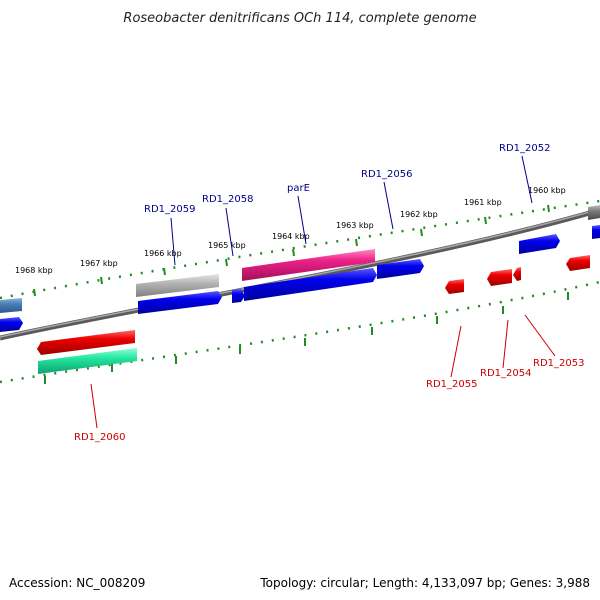 The width and height of the screenshot is (600, 600). I want to click on tick-label: 1967 kbp, so click(99, 263).